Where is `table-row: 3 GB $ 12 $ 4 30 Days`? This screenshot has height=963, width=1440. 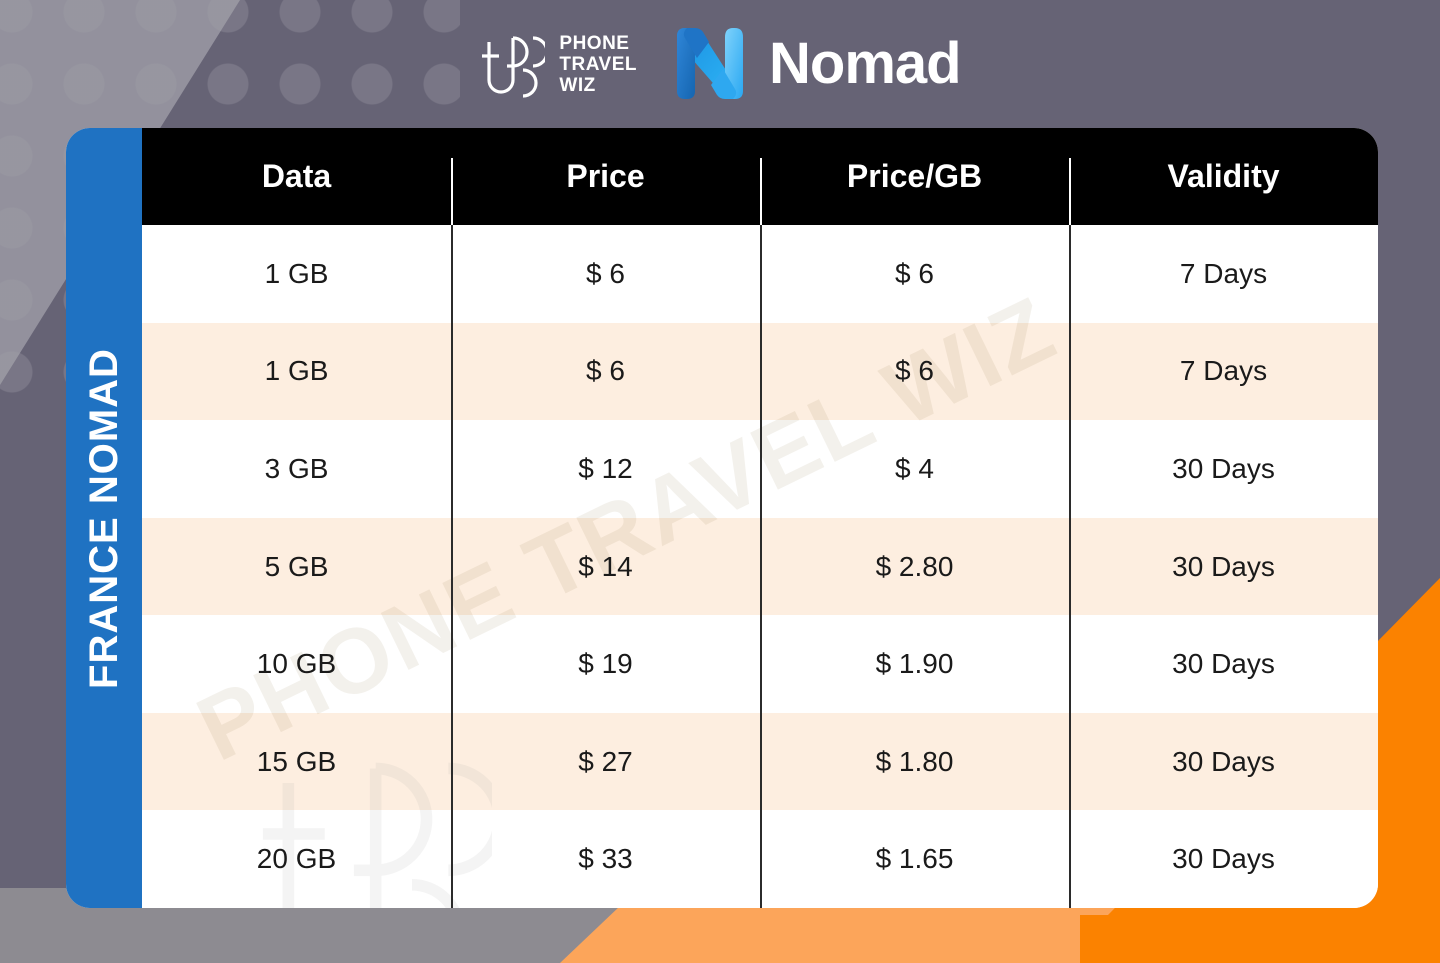 table-row: 3 GB $ 12 $ 4 30 Days is located at coordinates (760, 469).